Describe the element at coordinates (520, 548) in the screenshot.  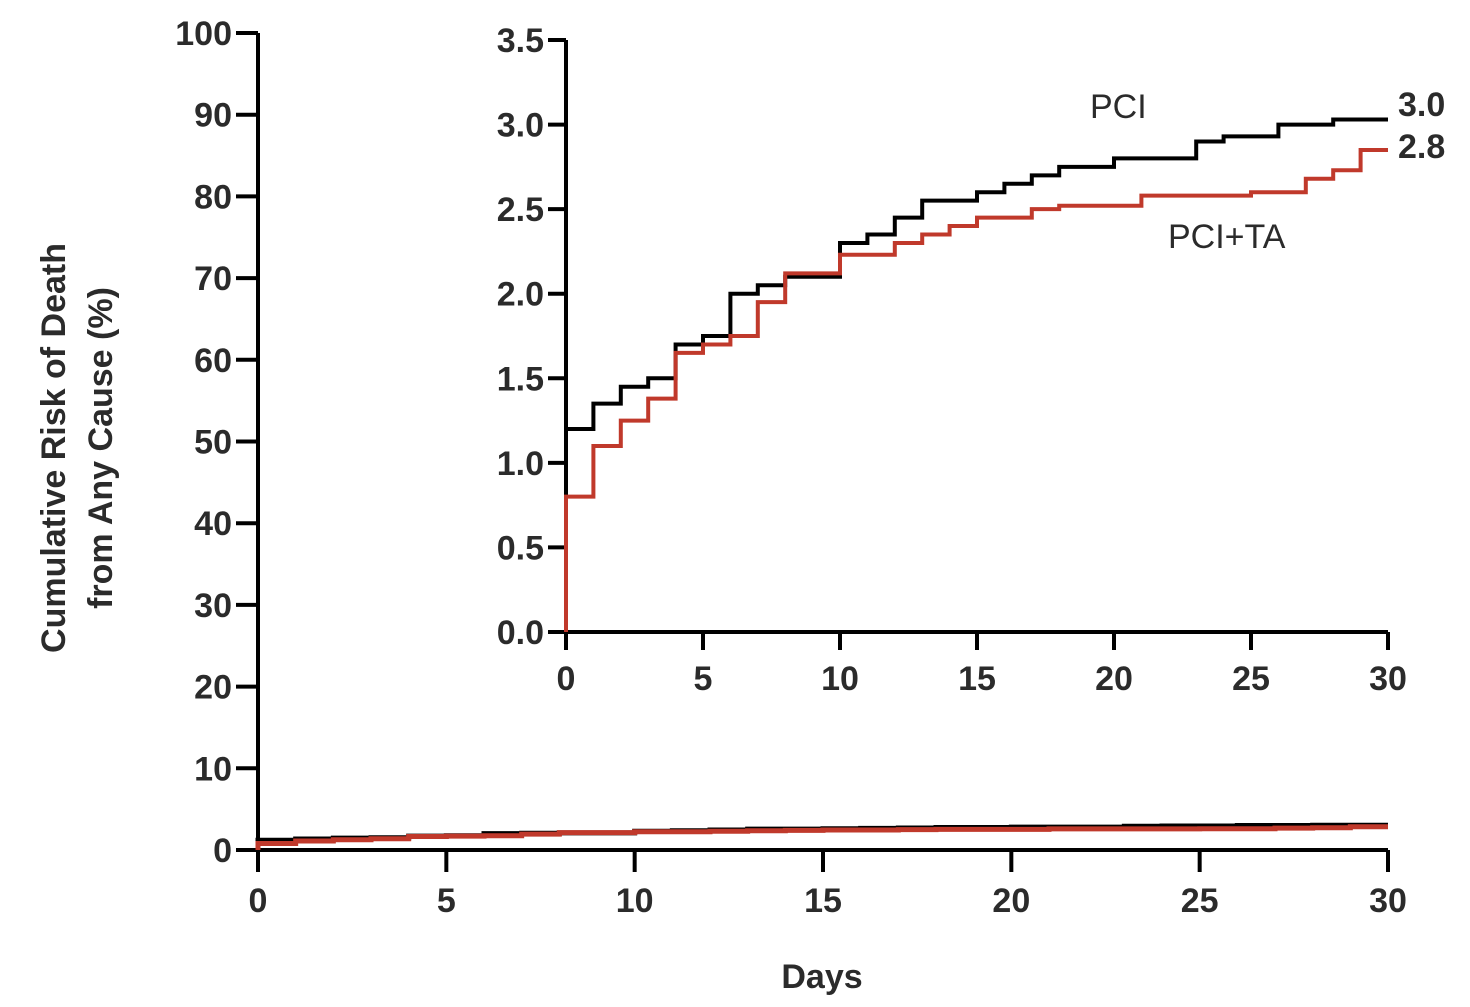
I see `inset-y-tick-label: 0.5` at that location.